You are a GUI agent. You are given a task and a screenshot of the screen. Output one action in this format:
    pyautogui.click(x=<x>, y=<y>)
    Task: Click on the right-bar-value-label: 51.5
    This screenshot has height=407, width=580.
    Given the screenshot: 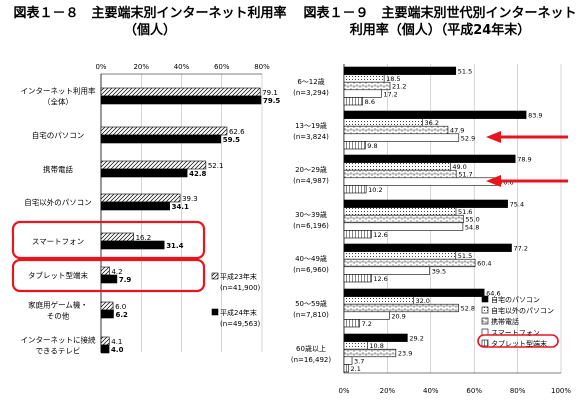 What is the action you would take?
    pyautogui.click(x=465, y=72)
    